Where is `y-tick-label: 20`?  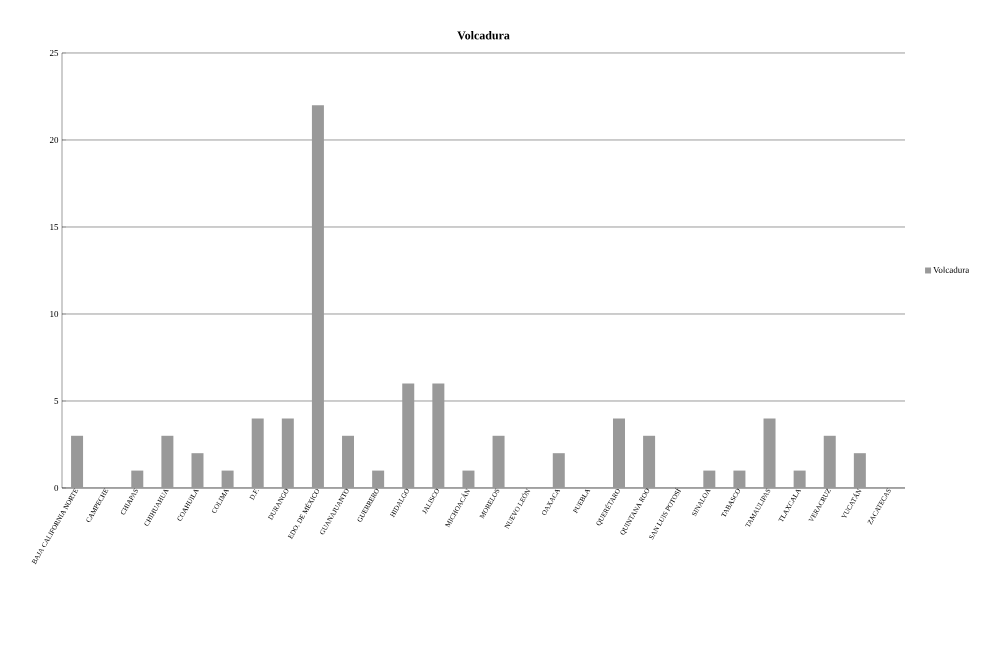
y-tick-label: 20 is located at coordinates (54, 140).